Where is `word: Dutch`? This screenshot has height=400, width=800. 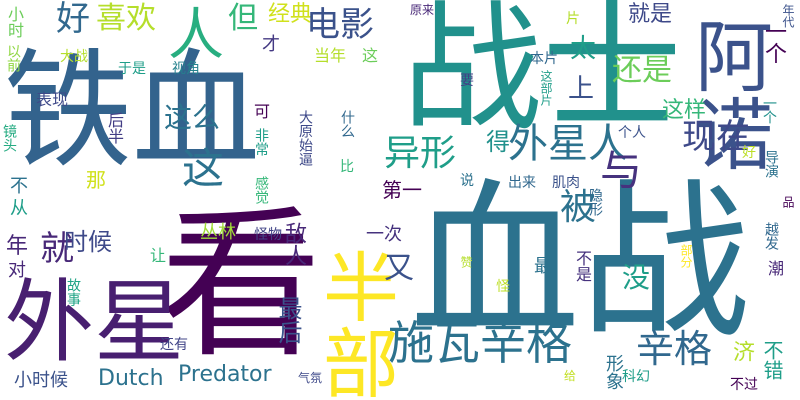 word: Dutch is located at coordinates (131, 378).